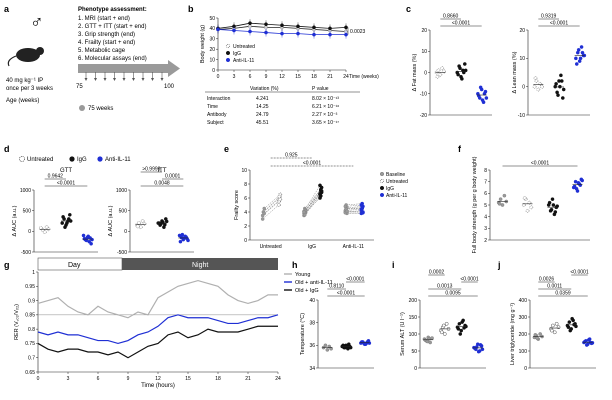 The height and width of the screenshot is (400, 612). I want to click on legend-anti: Anti-IL-11, so click(118, 160).